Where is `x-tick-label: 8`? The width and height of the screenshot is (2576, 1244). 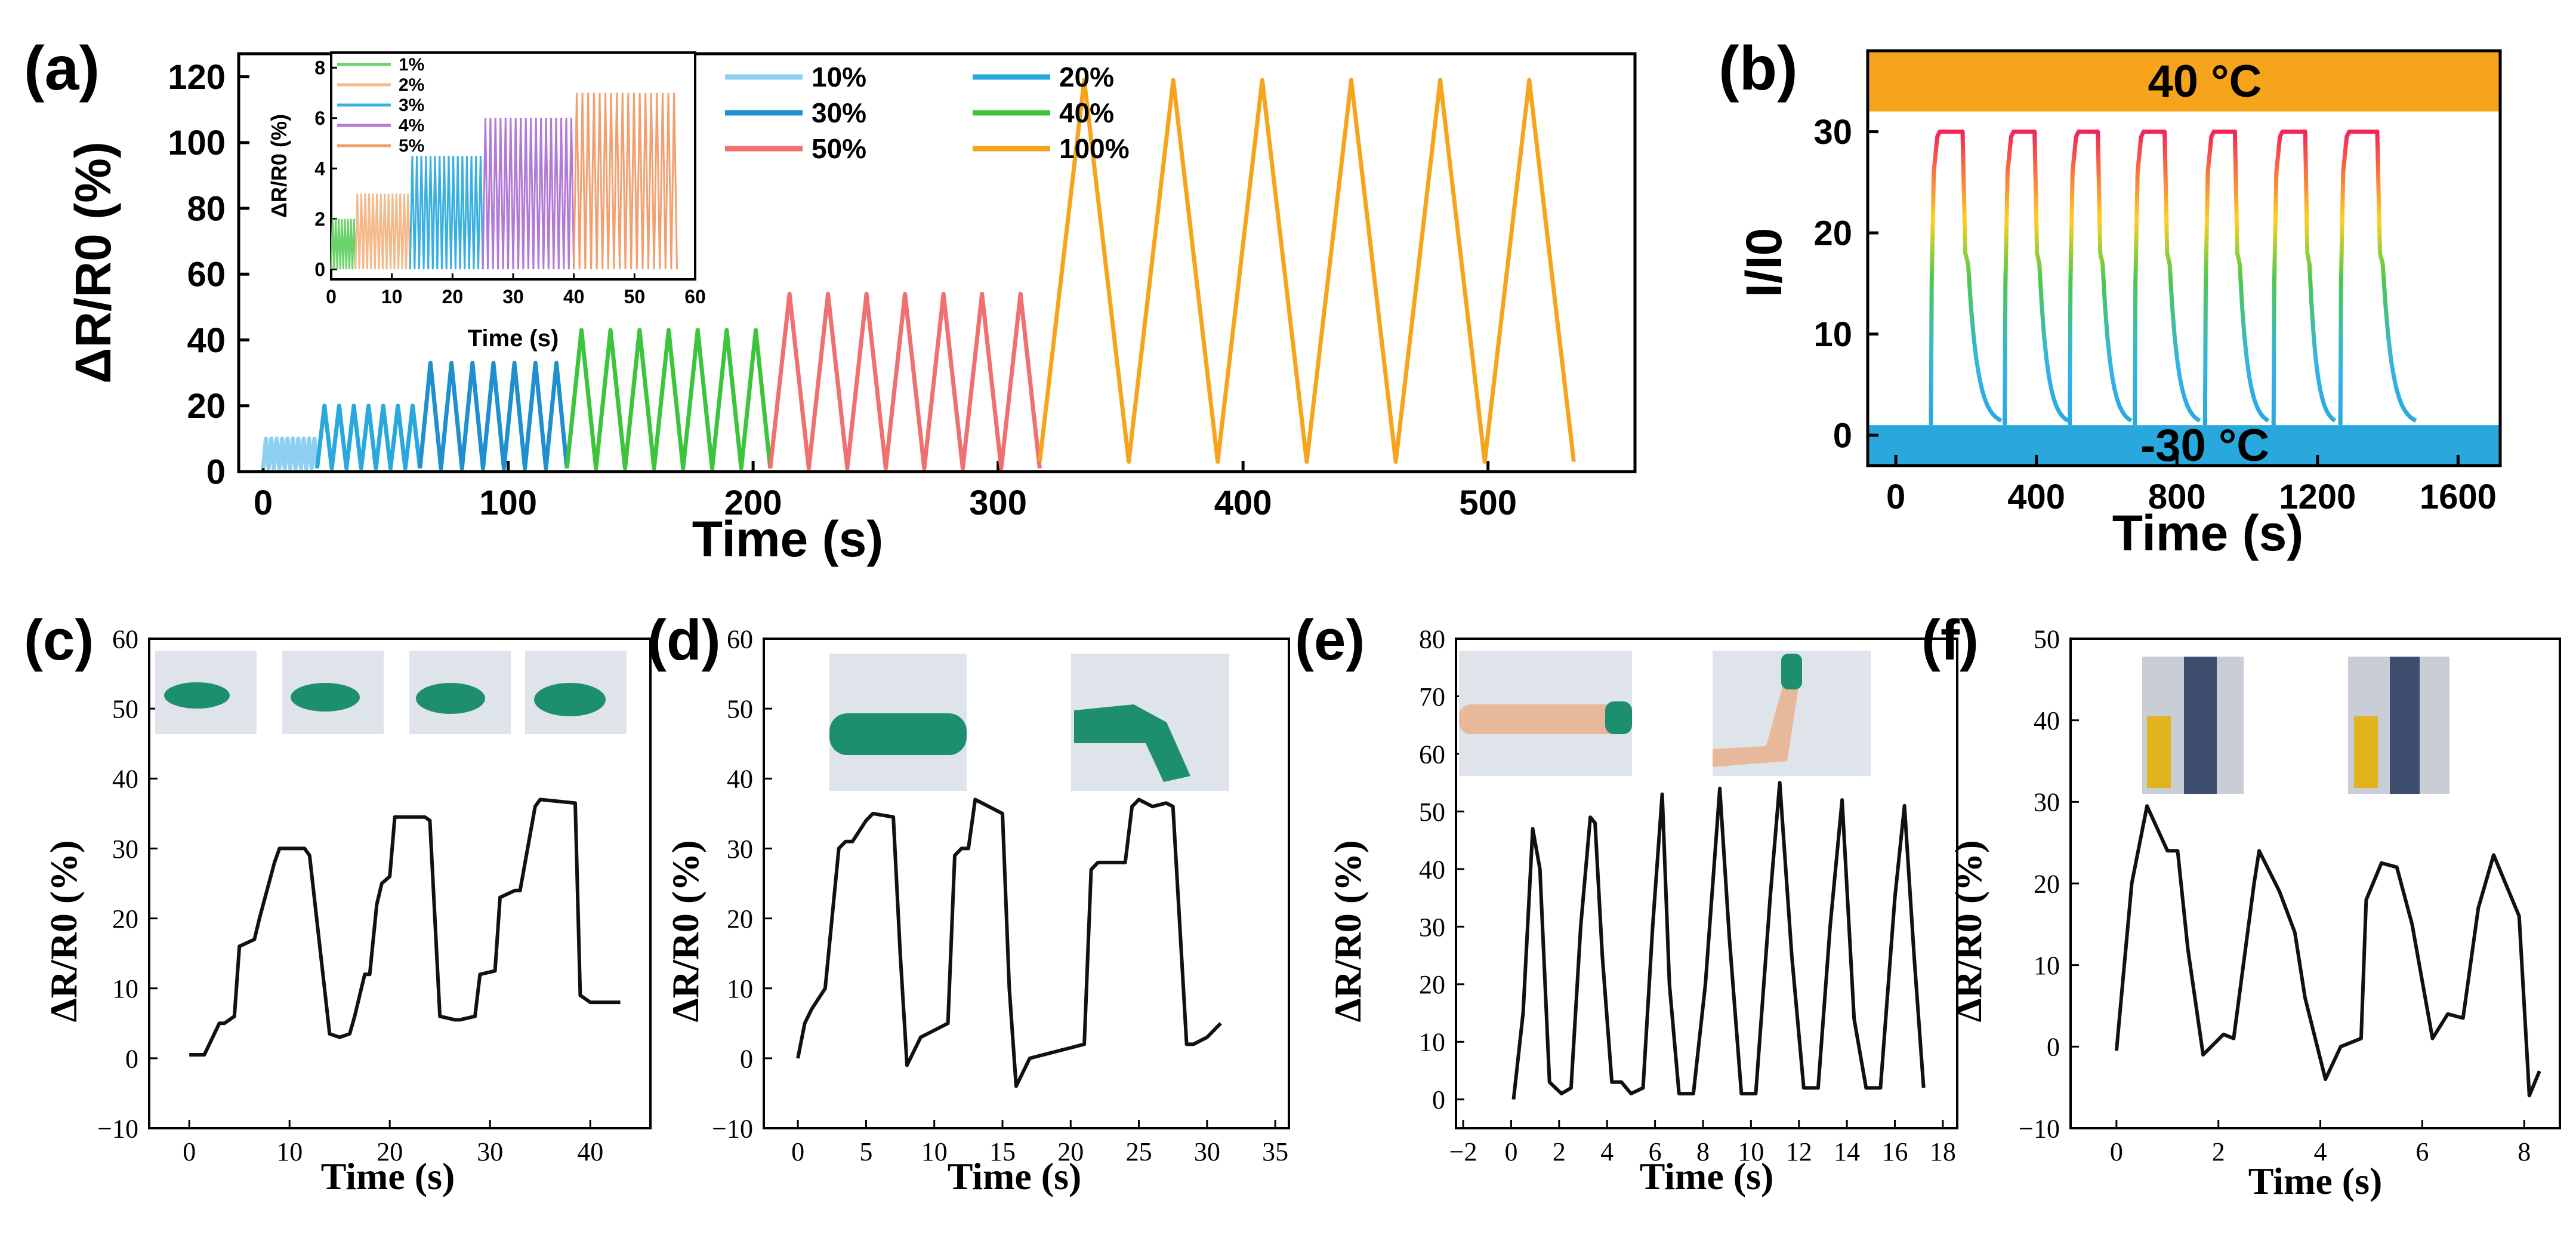 x-tick-label: 8 is located at coordinates (2525, 1151).